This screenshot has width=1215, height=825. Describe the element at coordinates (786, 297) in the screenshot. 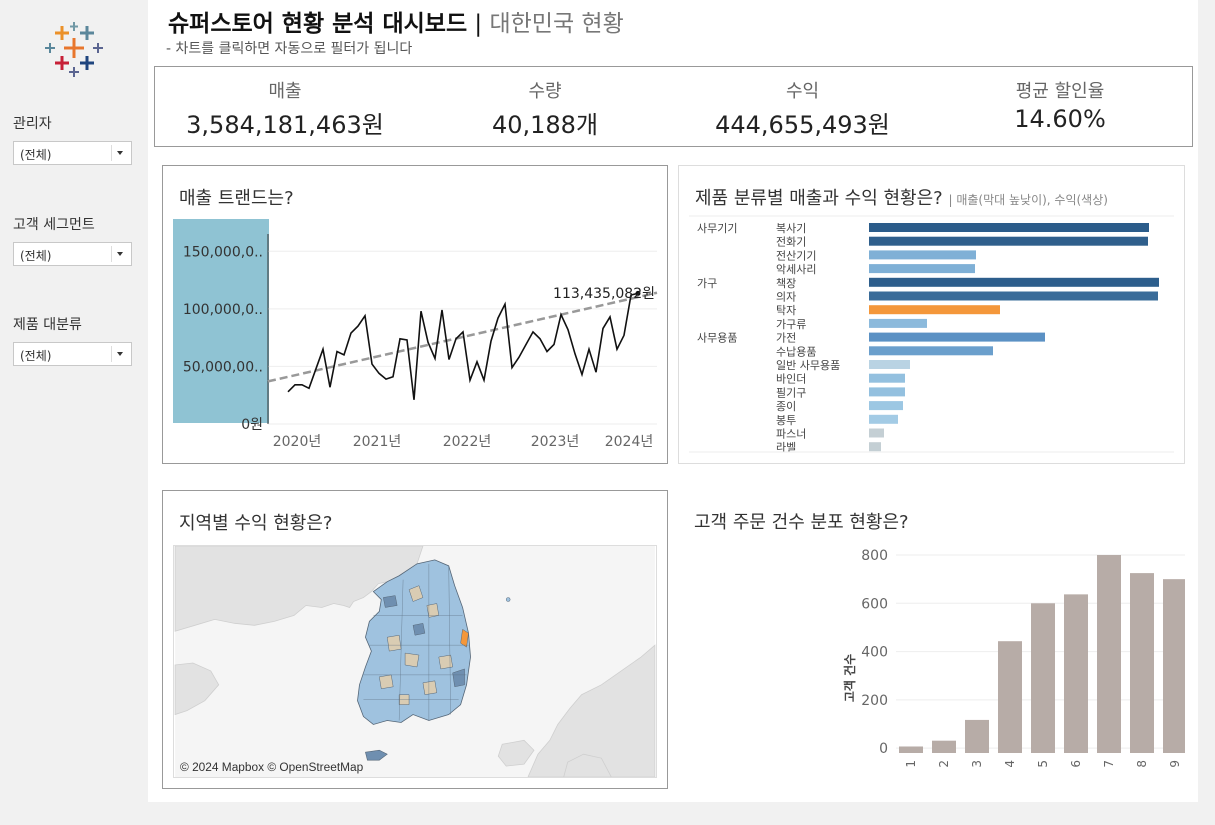

I see `subcategory-label: 의자` at that location.